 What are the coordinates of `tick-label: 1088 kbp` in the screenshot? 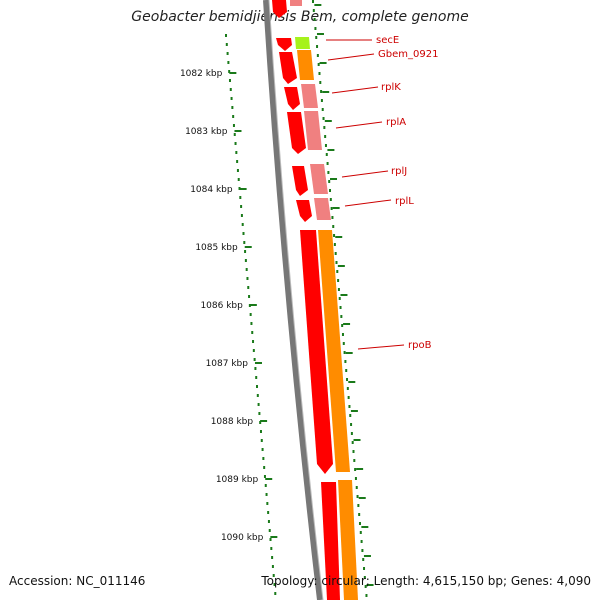 It's located at (232, 422).